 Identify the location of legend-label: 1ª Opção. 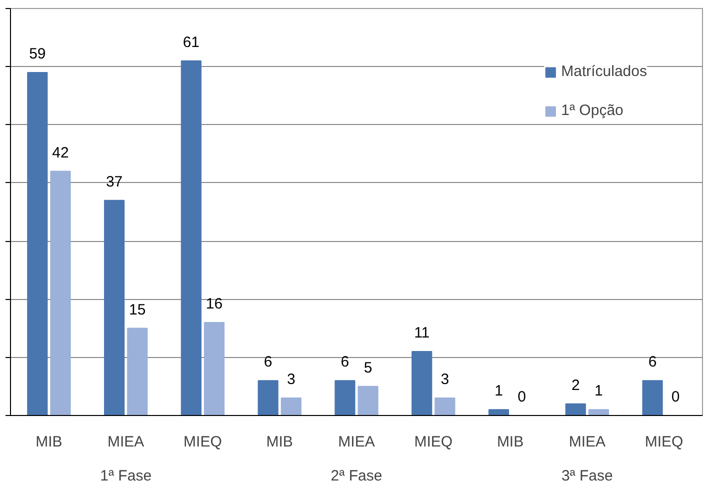
(592, 110).